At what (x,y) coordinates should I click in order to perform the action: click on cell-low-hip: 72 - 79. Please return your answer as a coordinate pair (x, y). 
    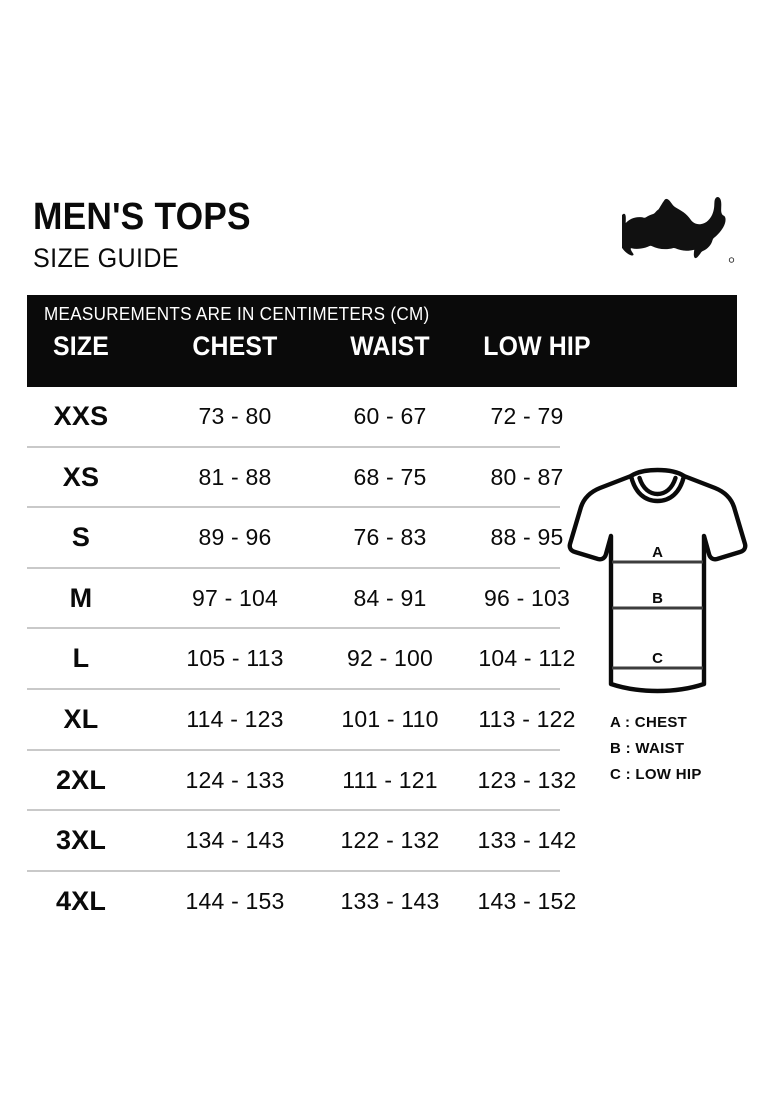
    Looking at the image, I should click on (527, 416).